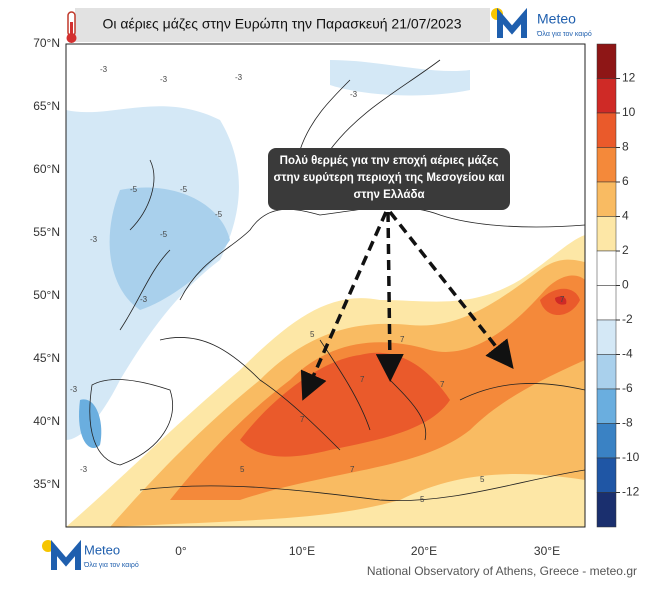 This screenshot has height=594, width=650. Describe the element at coordinates (625, 250) in the screenshot. I see `colorbar-label: 2` at that location.